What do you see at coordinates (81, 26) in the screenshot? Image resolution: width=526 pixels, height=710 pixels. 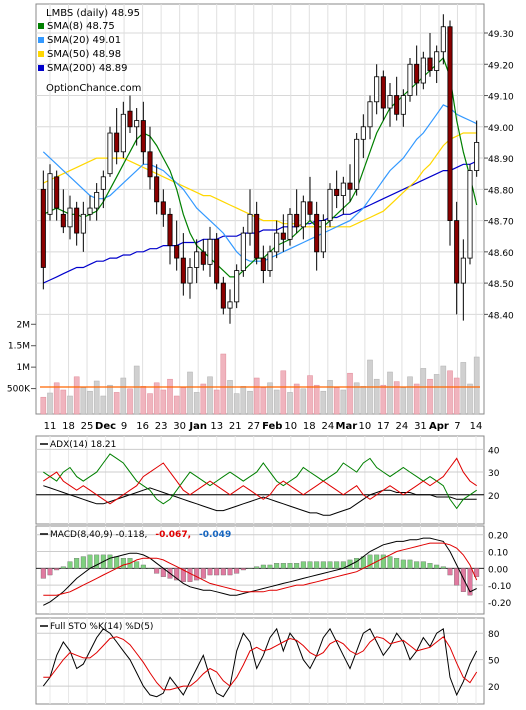 I see `legend-label: SMA(8) 48.75` at bounding box center [81, 26].